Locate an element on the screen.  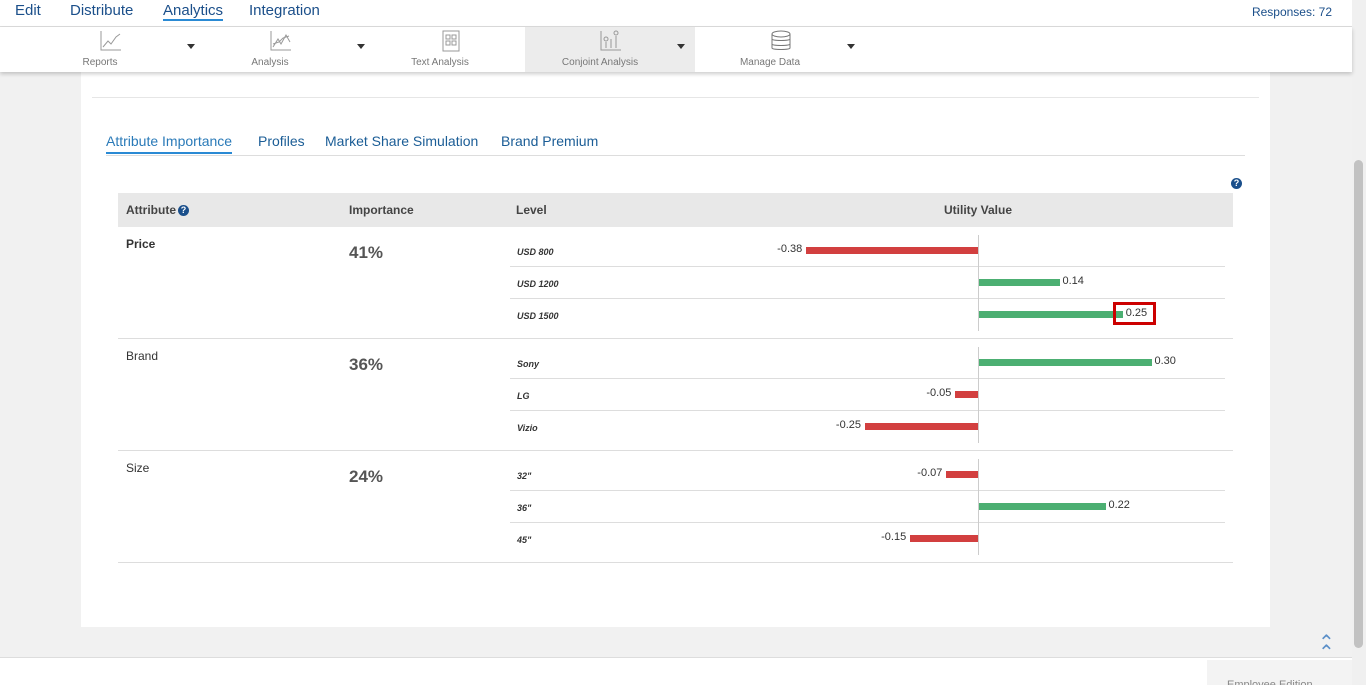
utility-label: -0.25 is located at coordinates (848, 425).